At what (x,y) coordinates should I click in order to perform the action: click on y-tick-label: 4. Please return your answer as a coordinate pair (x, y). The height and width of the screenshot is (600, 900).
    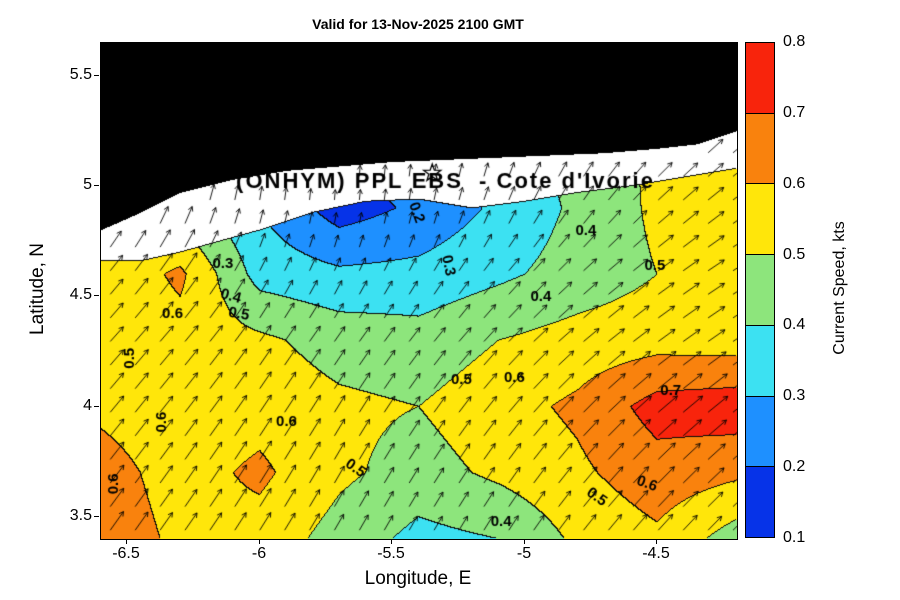
    Looking at the image, I should click on (87, 405).